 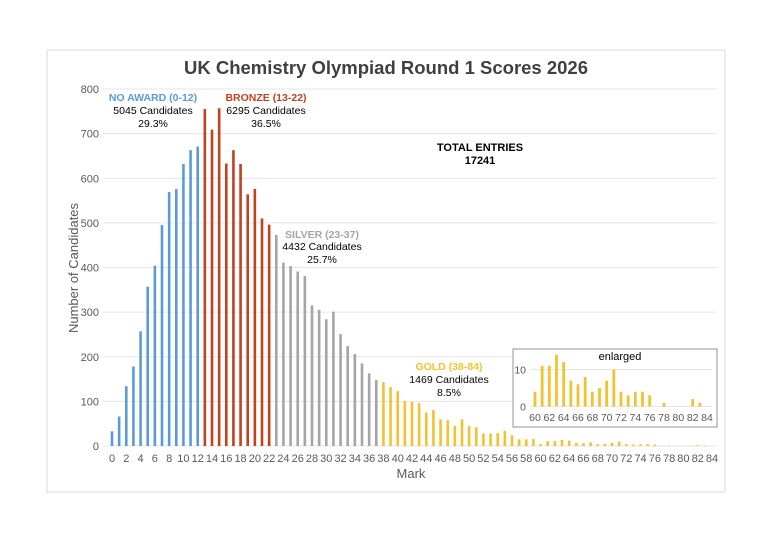 What do you see at coordinates (620, 357) in the screenshot?
I see `inset-title: enlarged` at bounding box center [620, 357].